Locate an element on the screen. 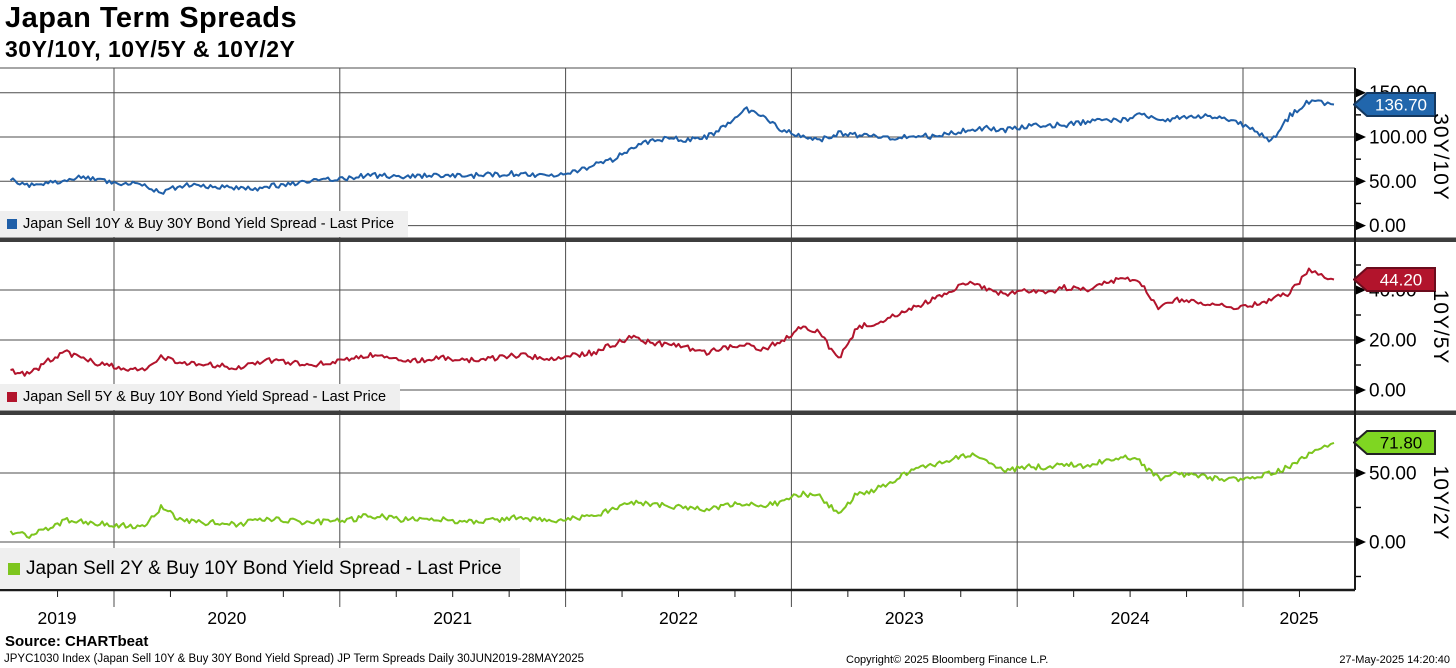 This screenshot has width=1456, height=668. axis-title-10y2y: 10Y/2Y is located at coordinates (1440, 502).